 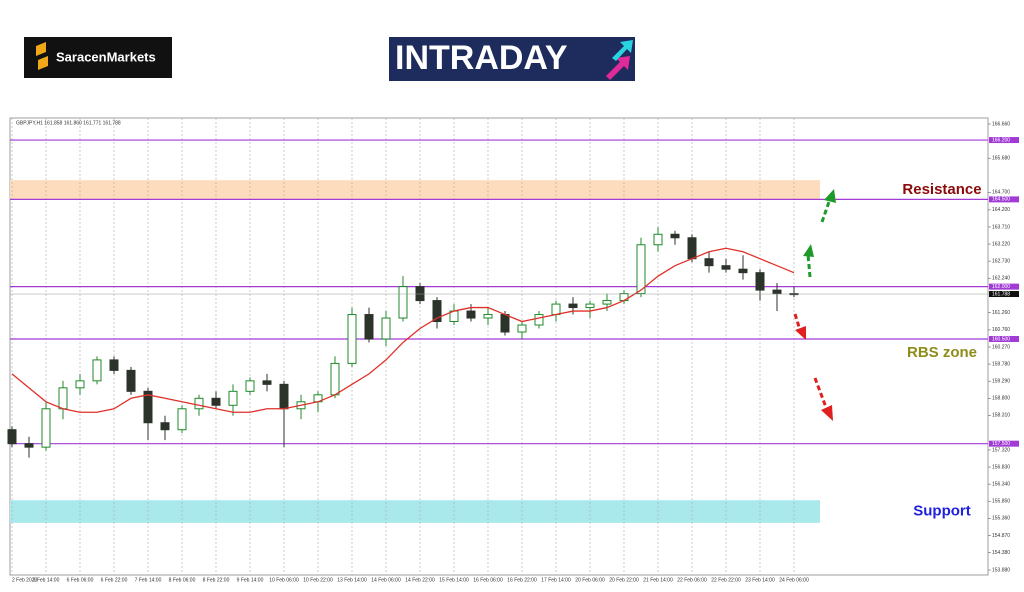 I want to click on x-tick-label: 21 Feb 14:00, so click(x=658, y=580).